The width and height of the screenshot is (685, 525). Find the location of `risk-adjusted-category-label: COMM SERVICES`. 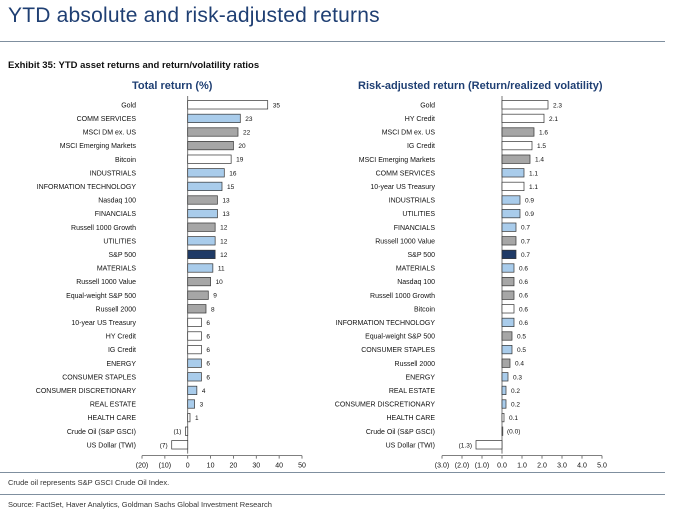

risk-adjusted-category-label: COMM SERVICES is located at coordinates (406, 173).